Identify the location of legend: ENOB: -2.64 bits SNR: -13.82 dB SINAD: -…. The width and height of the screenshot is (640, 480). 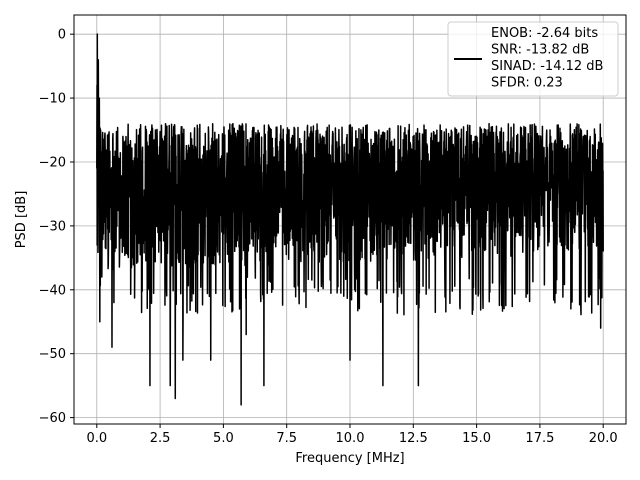
(533, 59).